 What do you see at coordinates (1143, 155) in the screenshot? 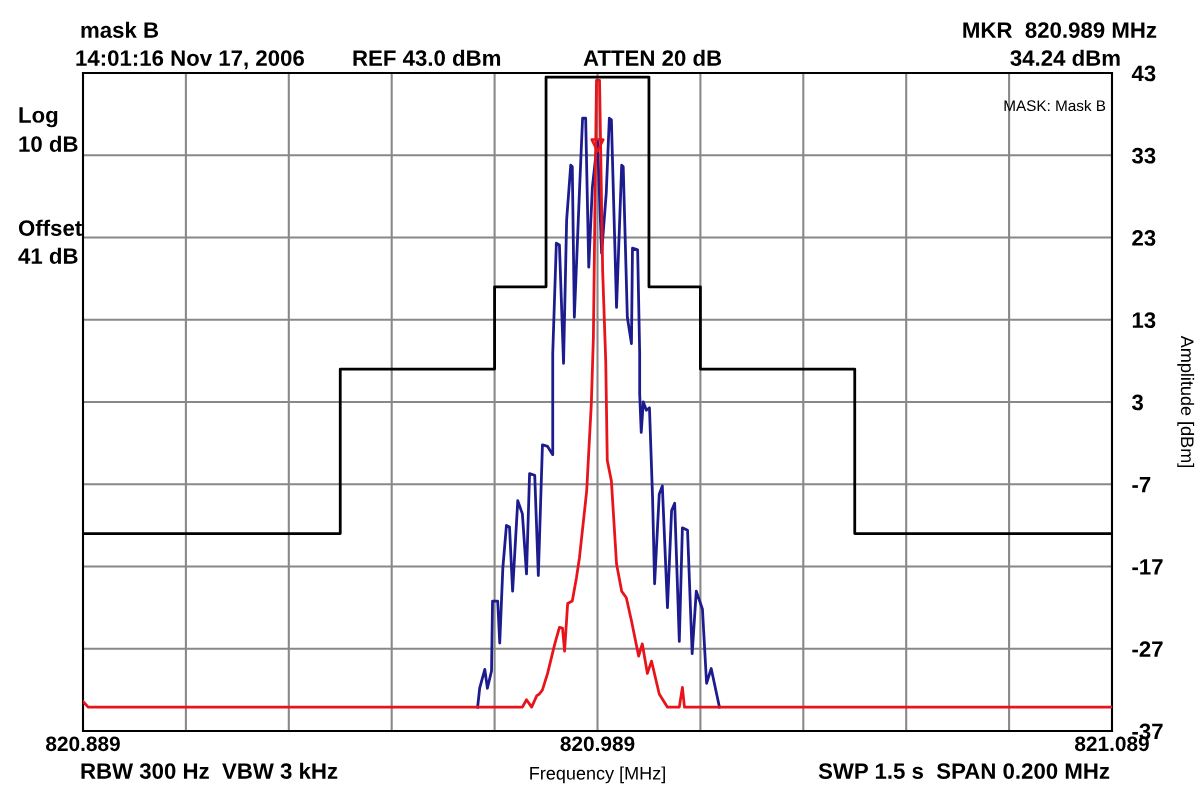
I see `y-tick-label: 33` at bounding box center [1143, 155].